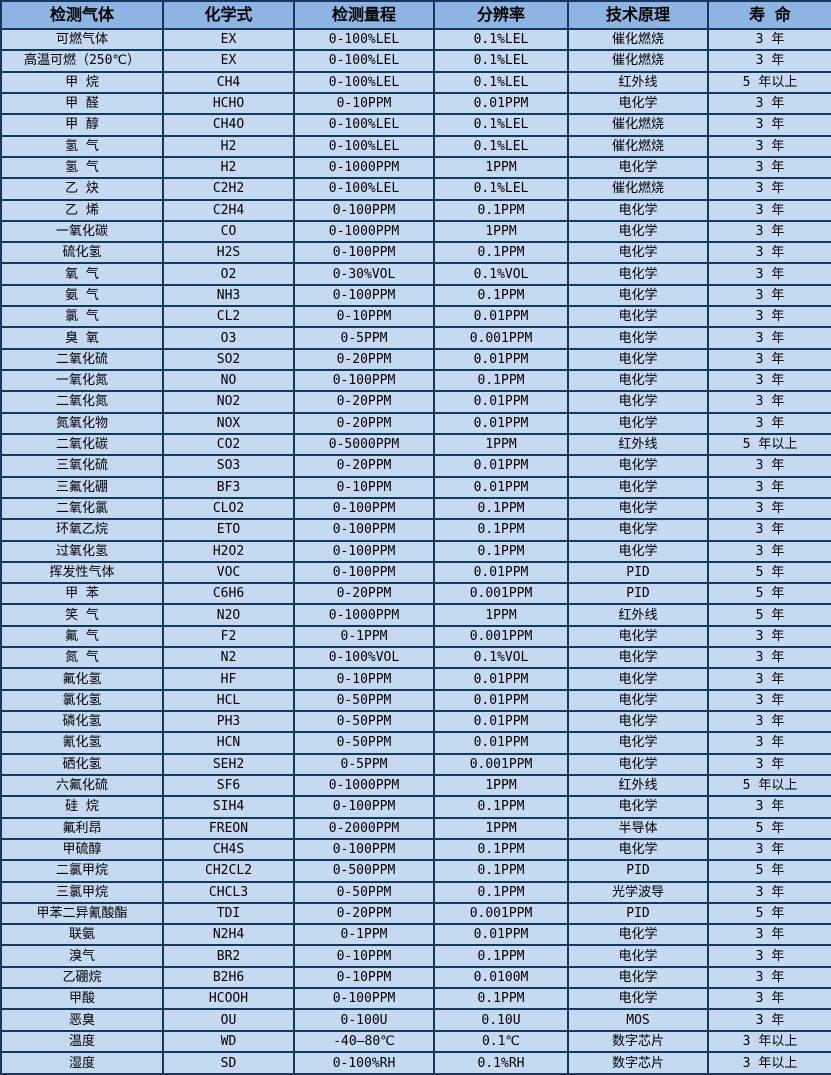 The height and width of the screenshot is (1075, 831). What do you see at coordinates (228, 15) in the screenshot?
I see `column-header-formula: 化学式` at bounding box center [228, 15].